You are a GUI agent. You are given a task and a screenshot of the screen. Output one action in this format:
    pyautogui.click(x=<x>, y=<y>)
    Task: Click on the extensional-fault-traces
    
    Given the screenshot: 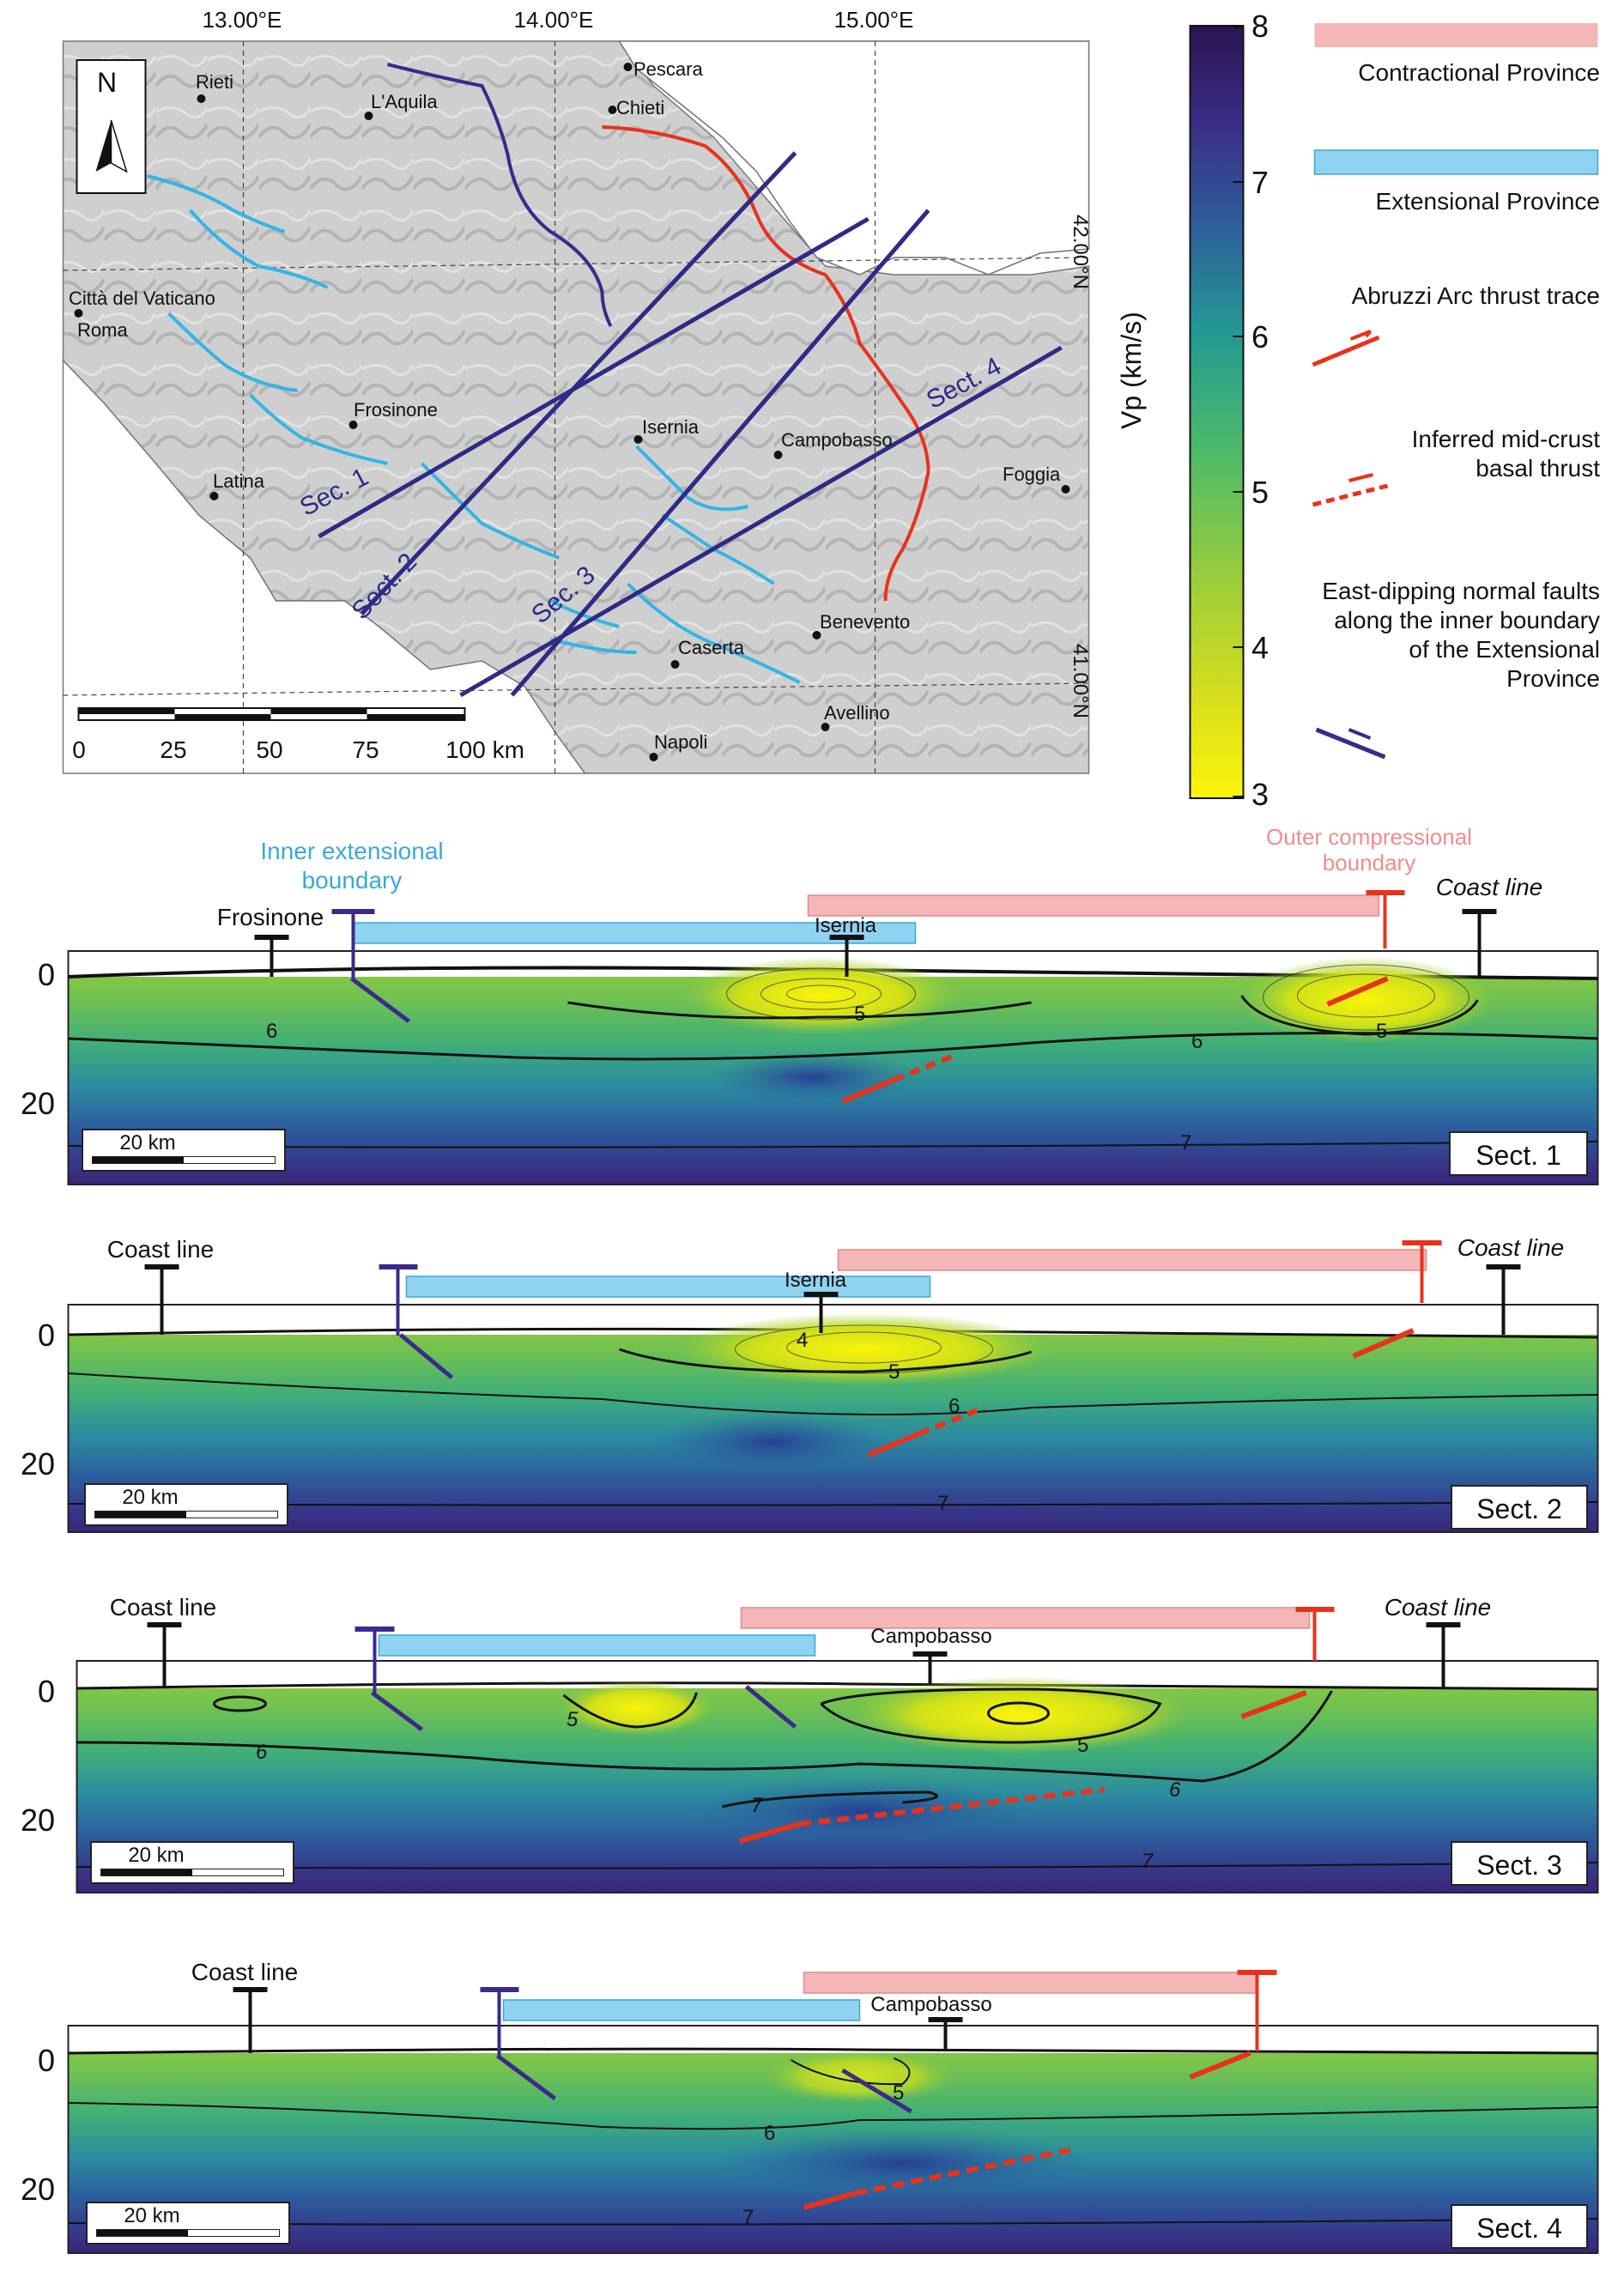 What is the action you would take?
    pyautogui.click(x=474, y=429)
    